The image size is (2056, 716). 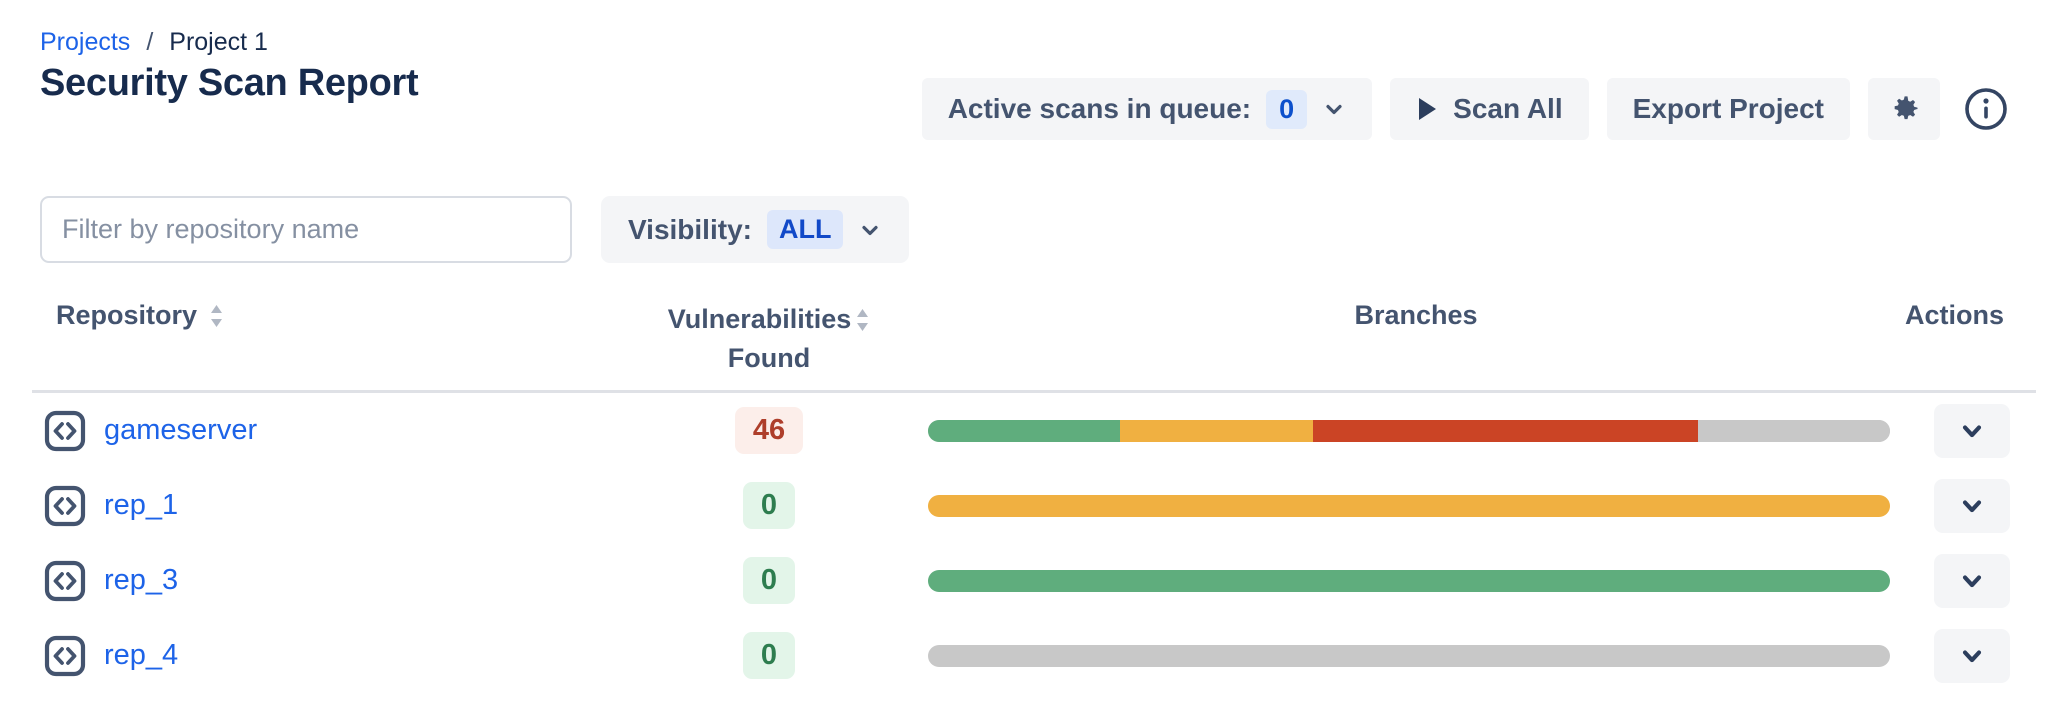 I want to click on table-row: rep_3 0, so click(x=1028, y=580).